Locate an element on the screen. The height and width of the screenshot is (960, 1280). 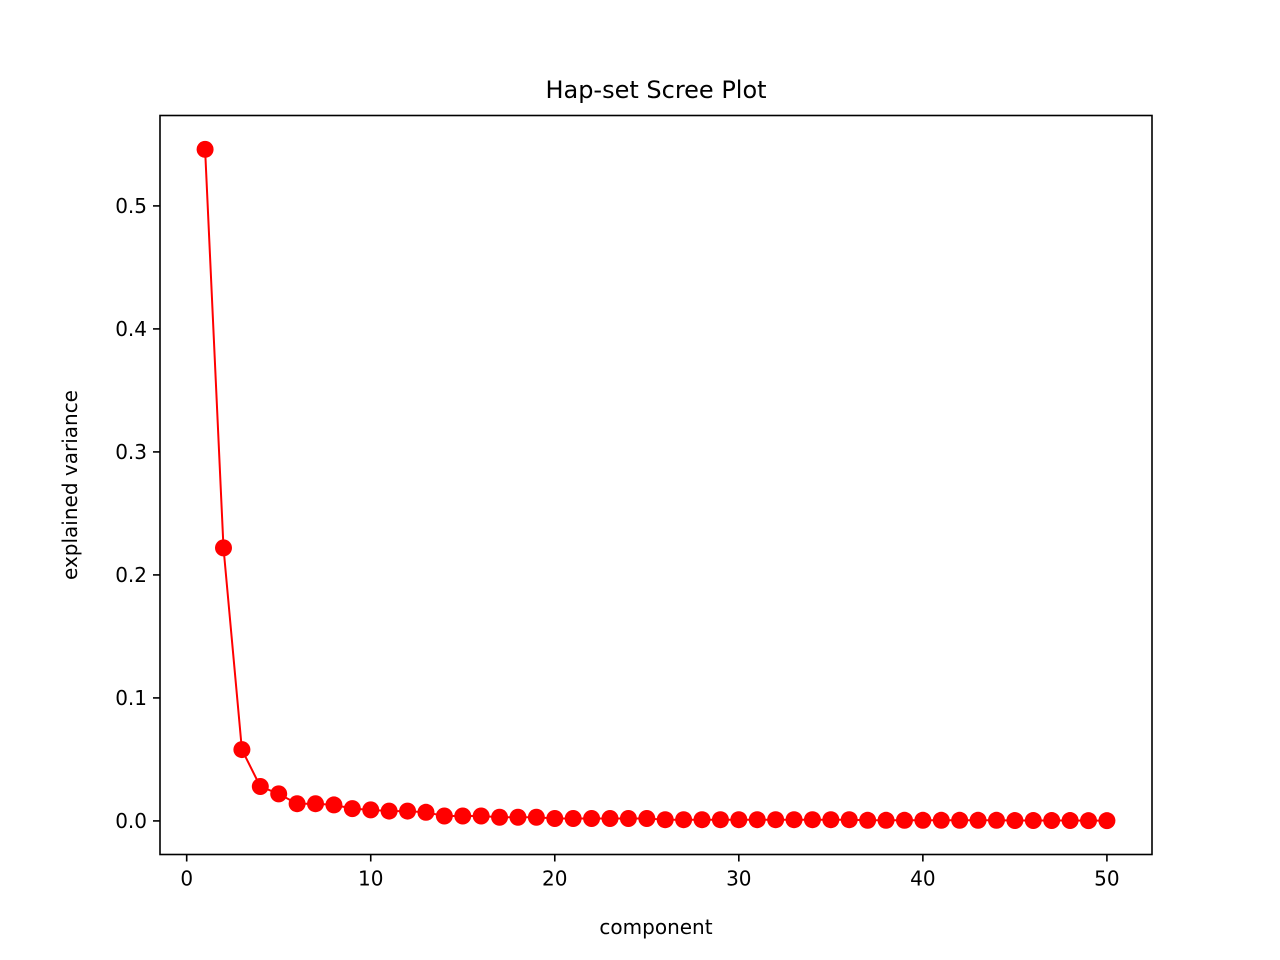
x-tick-label: 50 is located at coordinates (1106, 879).